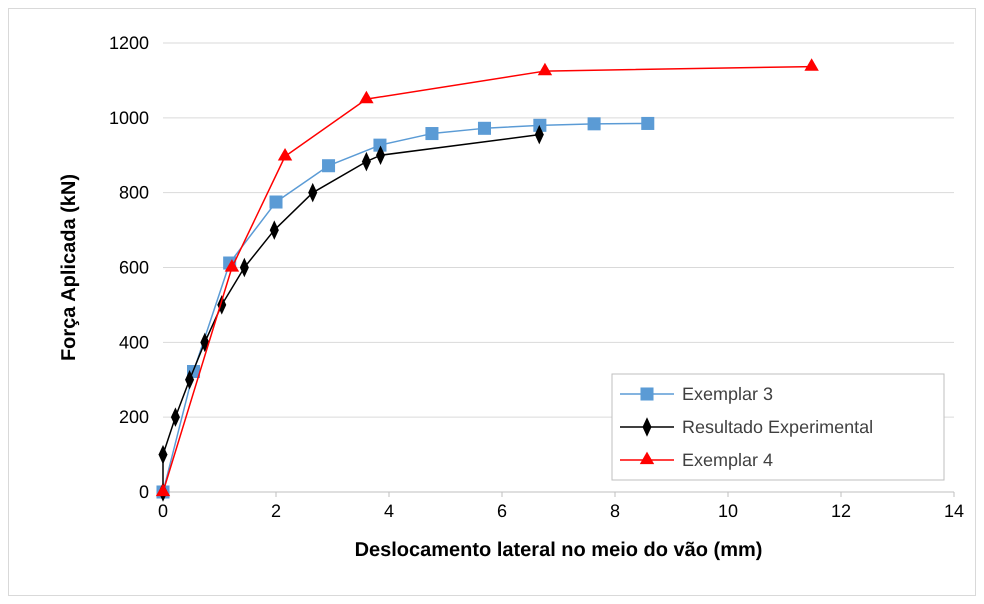  I want to click on y-axis-title: Força Aplicada (kN), so click(69, 268).